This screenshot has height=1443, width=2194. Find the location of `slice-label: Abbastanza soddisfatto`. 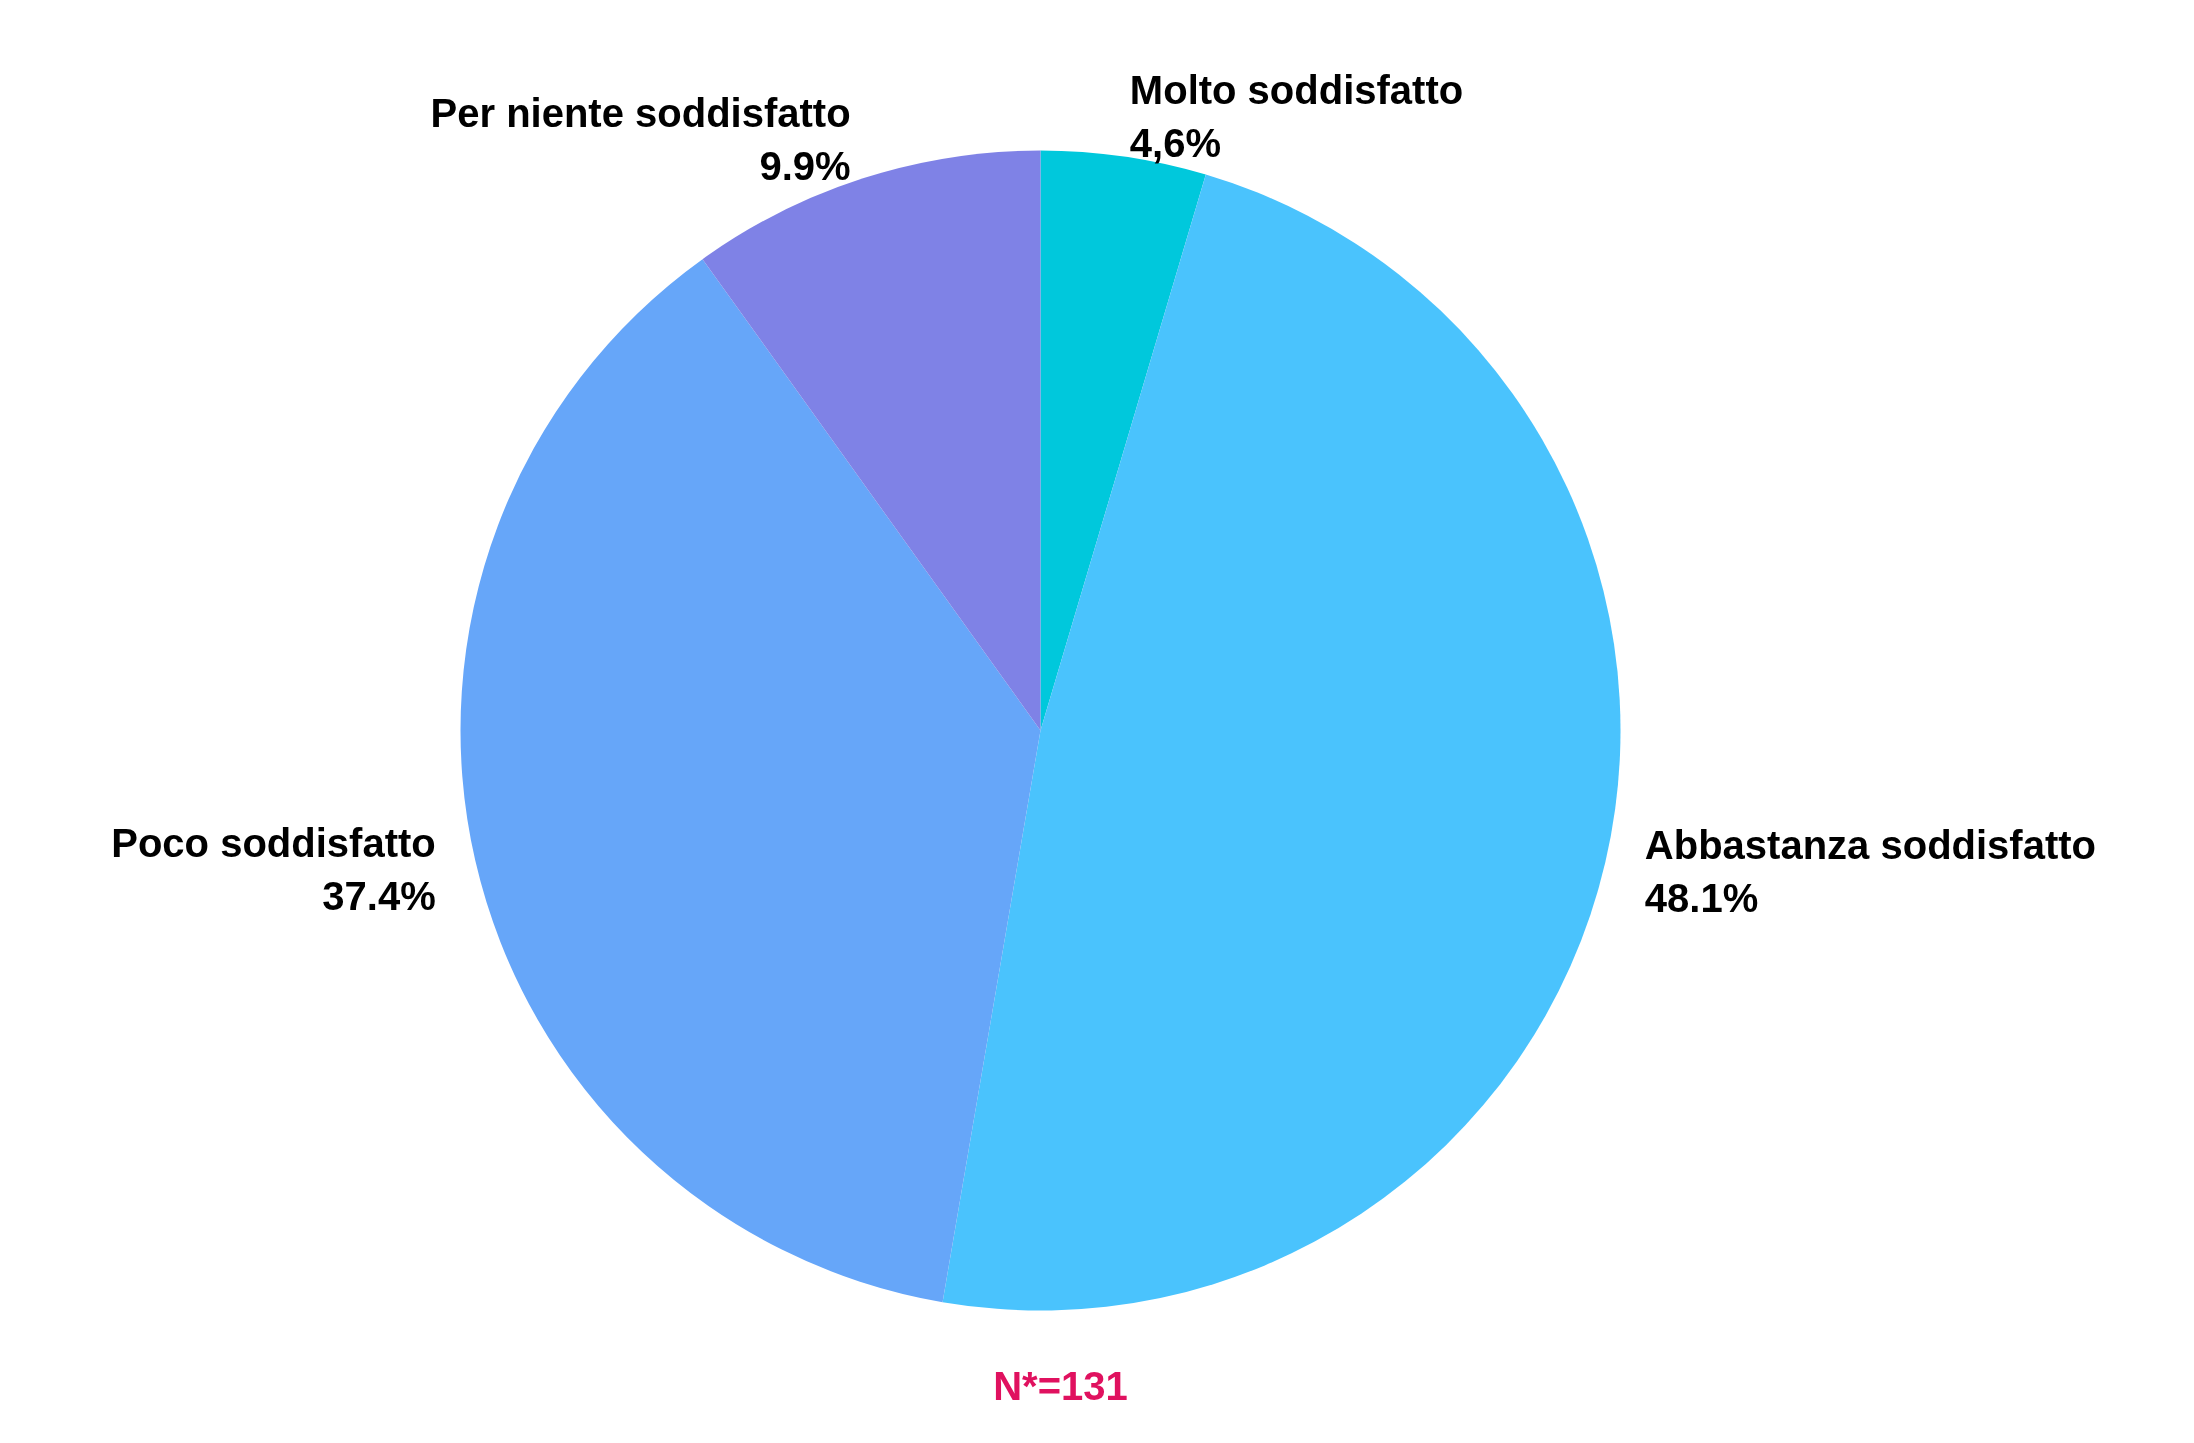

slice-label: Abbastanza soddisfatto is located at coordinates (1870, 845).